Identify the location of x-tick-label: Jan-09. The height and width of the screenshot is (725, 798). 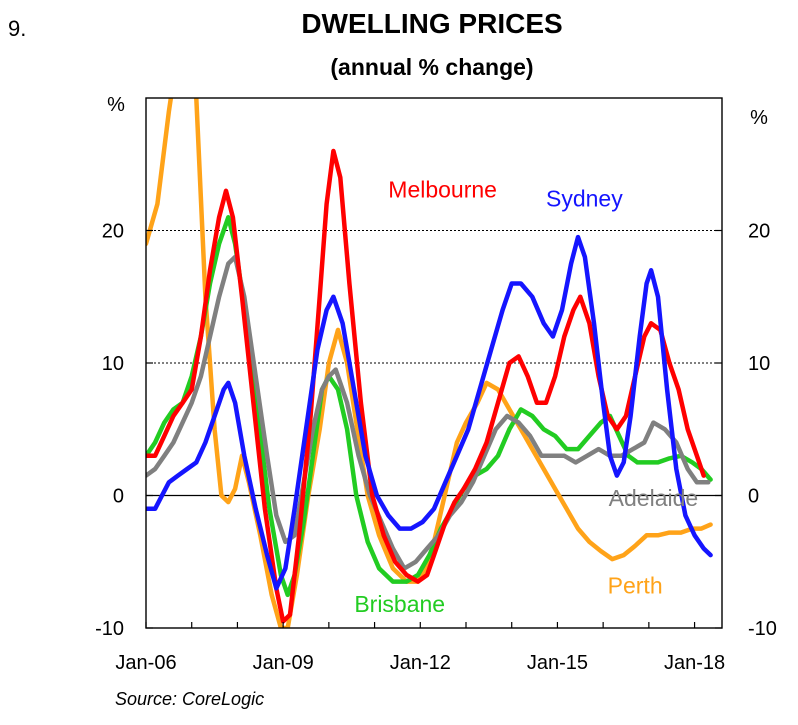
(283, 663).